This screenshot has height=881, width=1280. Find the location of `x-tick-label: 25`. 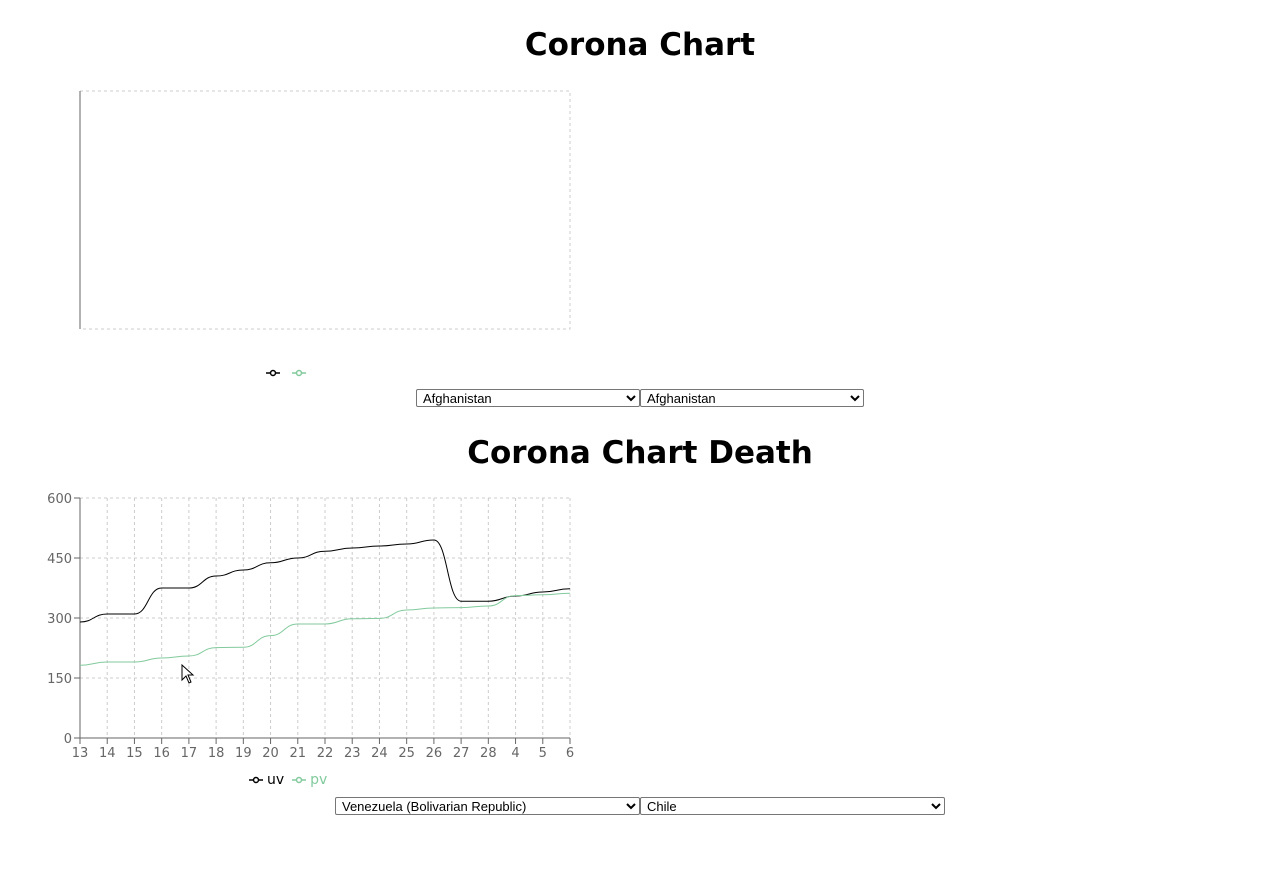

x-tick-label: 25 is located at coordinates (406, 753).